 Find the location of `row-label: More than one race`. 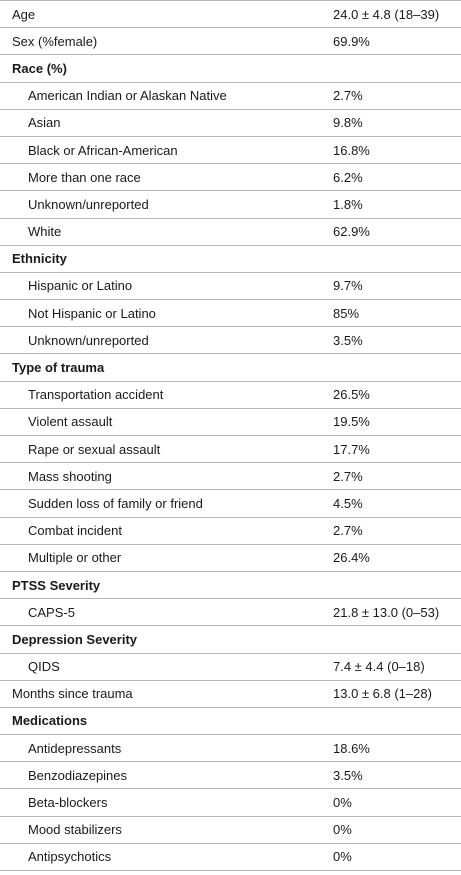

row-label: More than one race is located at coordinates (166, 177).